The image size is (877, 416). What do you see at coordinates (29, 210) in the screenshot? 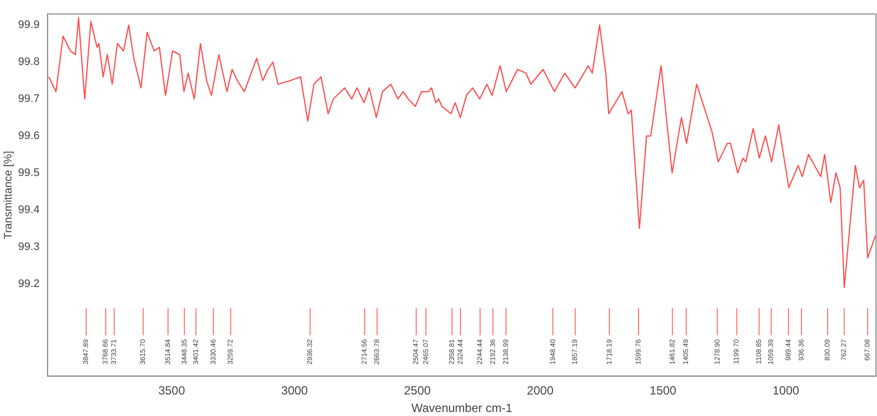
I see `y-tick-label: 99.4` at bounding box center [29, 210].